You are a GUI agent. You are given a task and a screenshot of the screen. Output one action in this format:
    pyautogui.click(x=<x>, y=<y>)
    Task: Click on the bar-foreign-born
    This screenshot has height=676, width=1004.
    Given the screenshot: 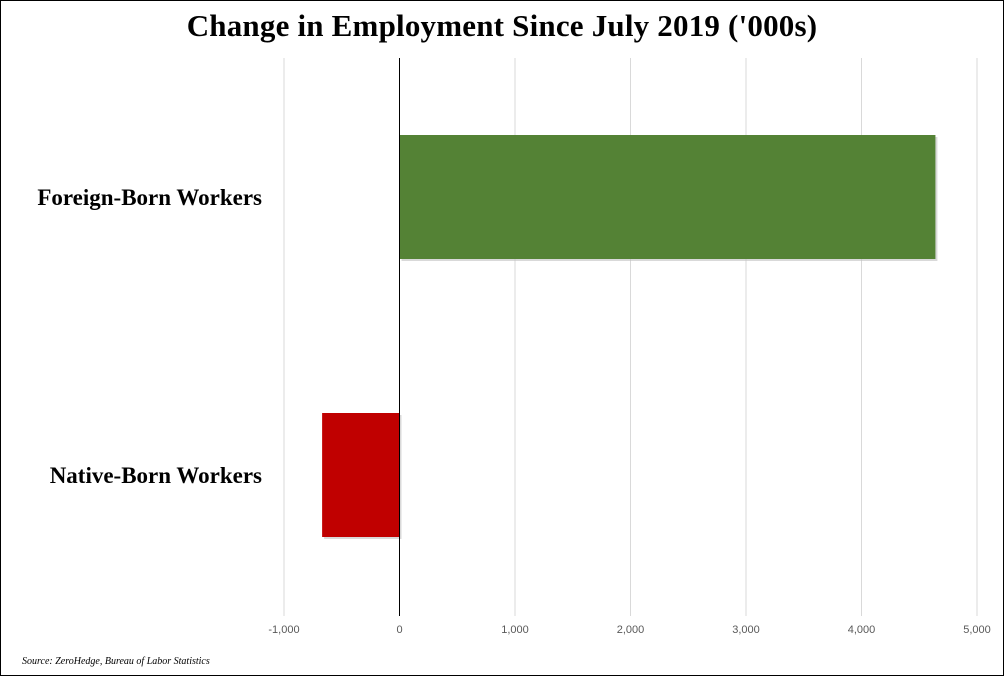 What is the action you would take?
    pyautogui.click(x=667, y=197)
    